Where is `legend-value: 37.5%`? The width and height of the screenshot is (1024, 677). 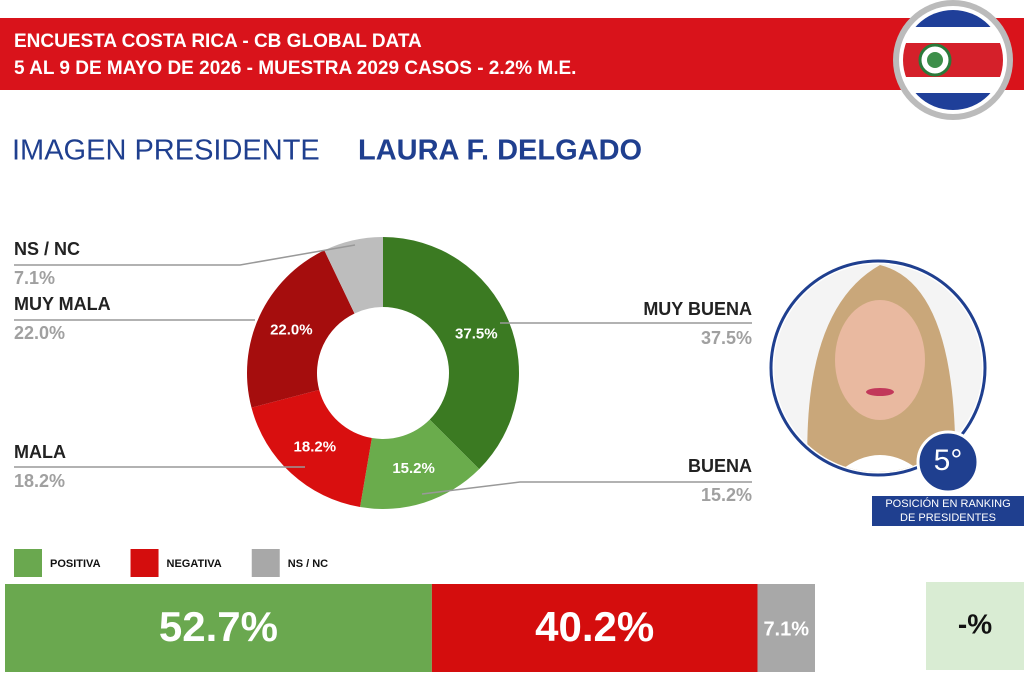
legend-value: 37.5% is located at coordinates (726, 338).